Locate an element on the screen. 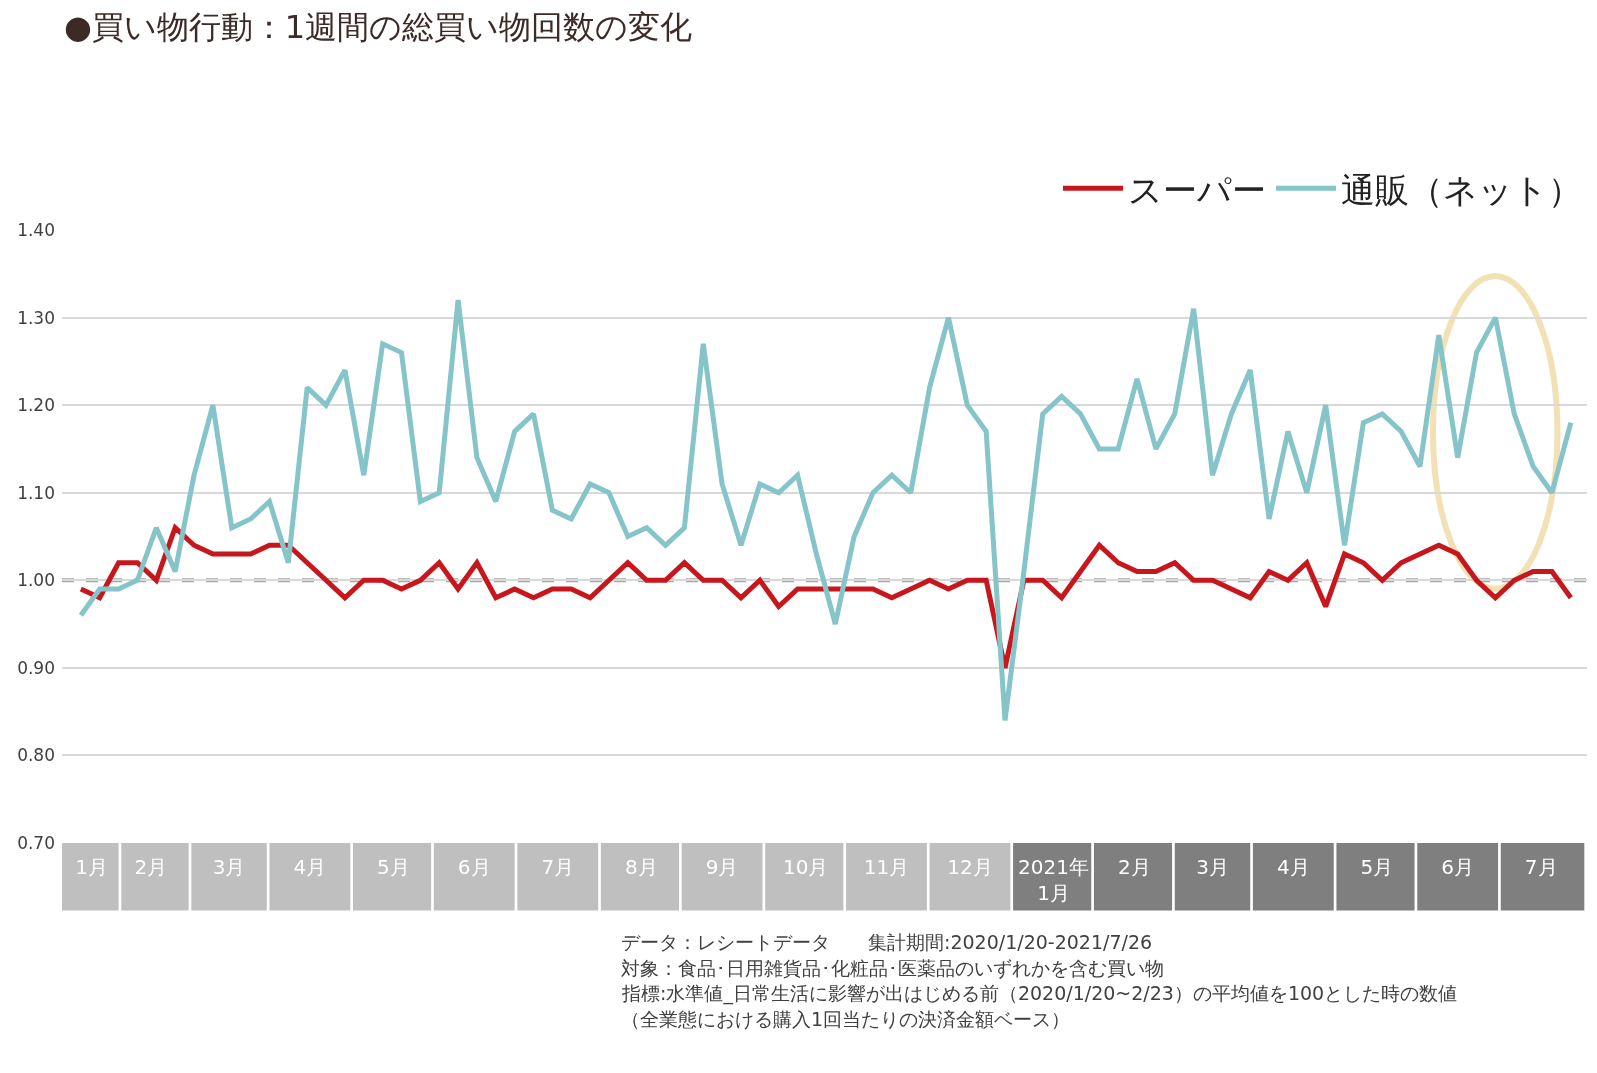  x-tick-label: 9月 is located at coordinates (722, 867).